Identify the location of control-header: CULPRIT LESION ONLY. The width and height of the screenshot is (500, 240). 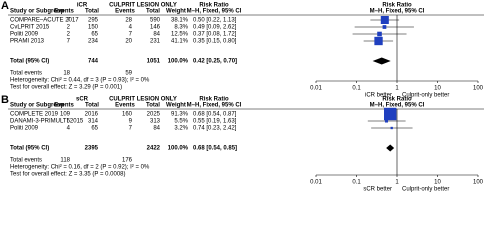
(143, 6).